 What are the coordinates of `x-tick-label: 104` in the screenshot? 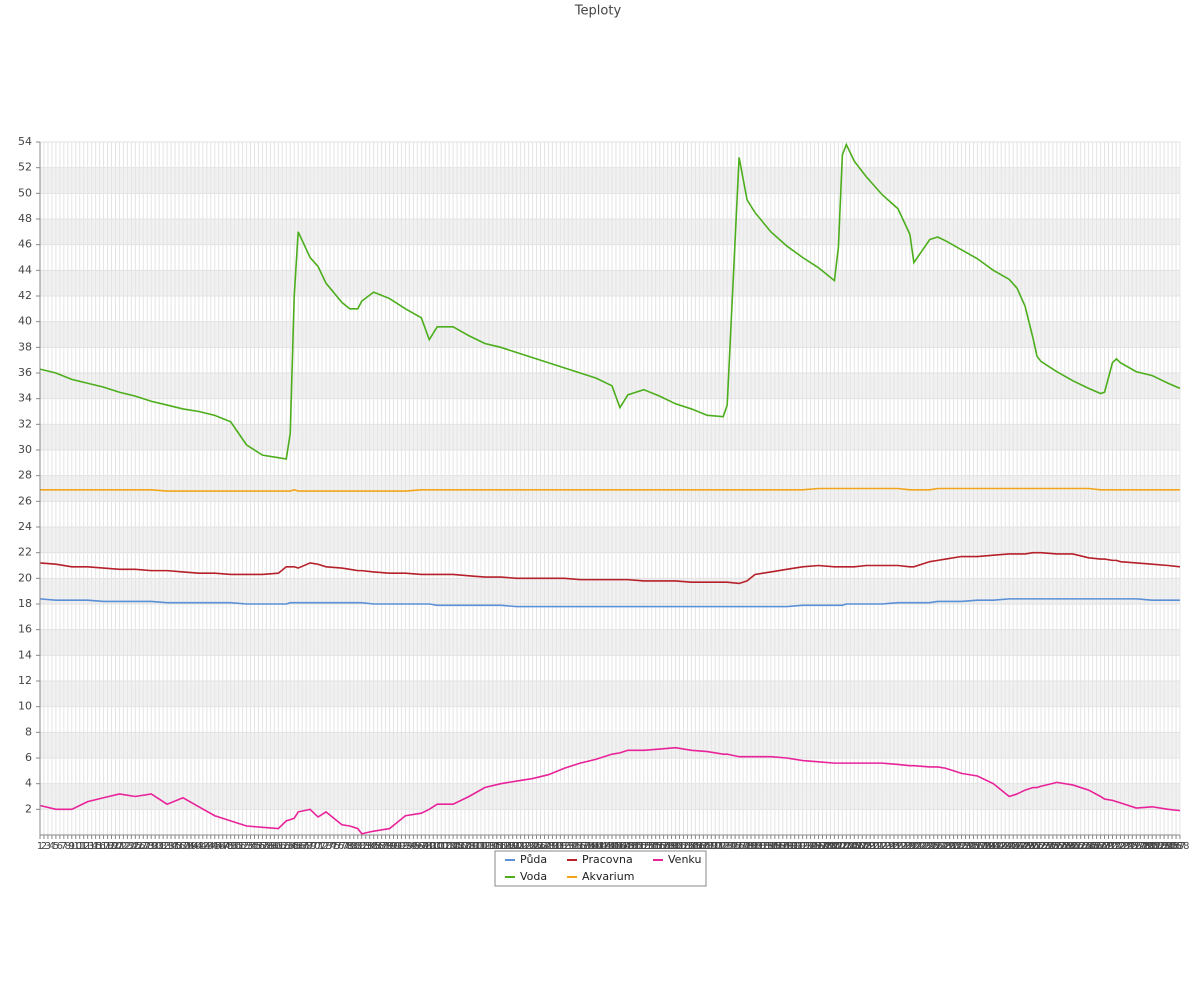 It's located at (449, 846).